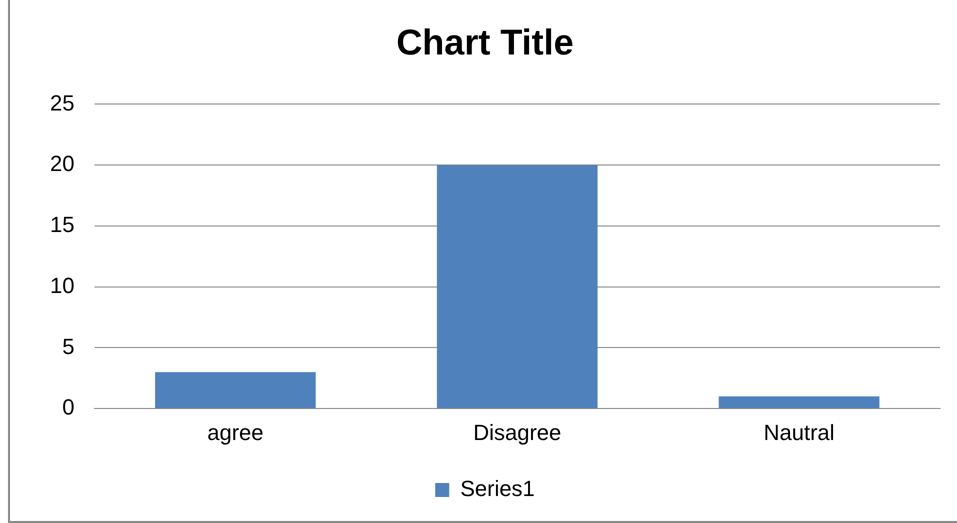 The image size is (957, 523). I want to click on legend-label: Series1, so click(497, 489).